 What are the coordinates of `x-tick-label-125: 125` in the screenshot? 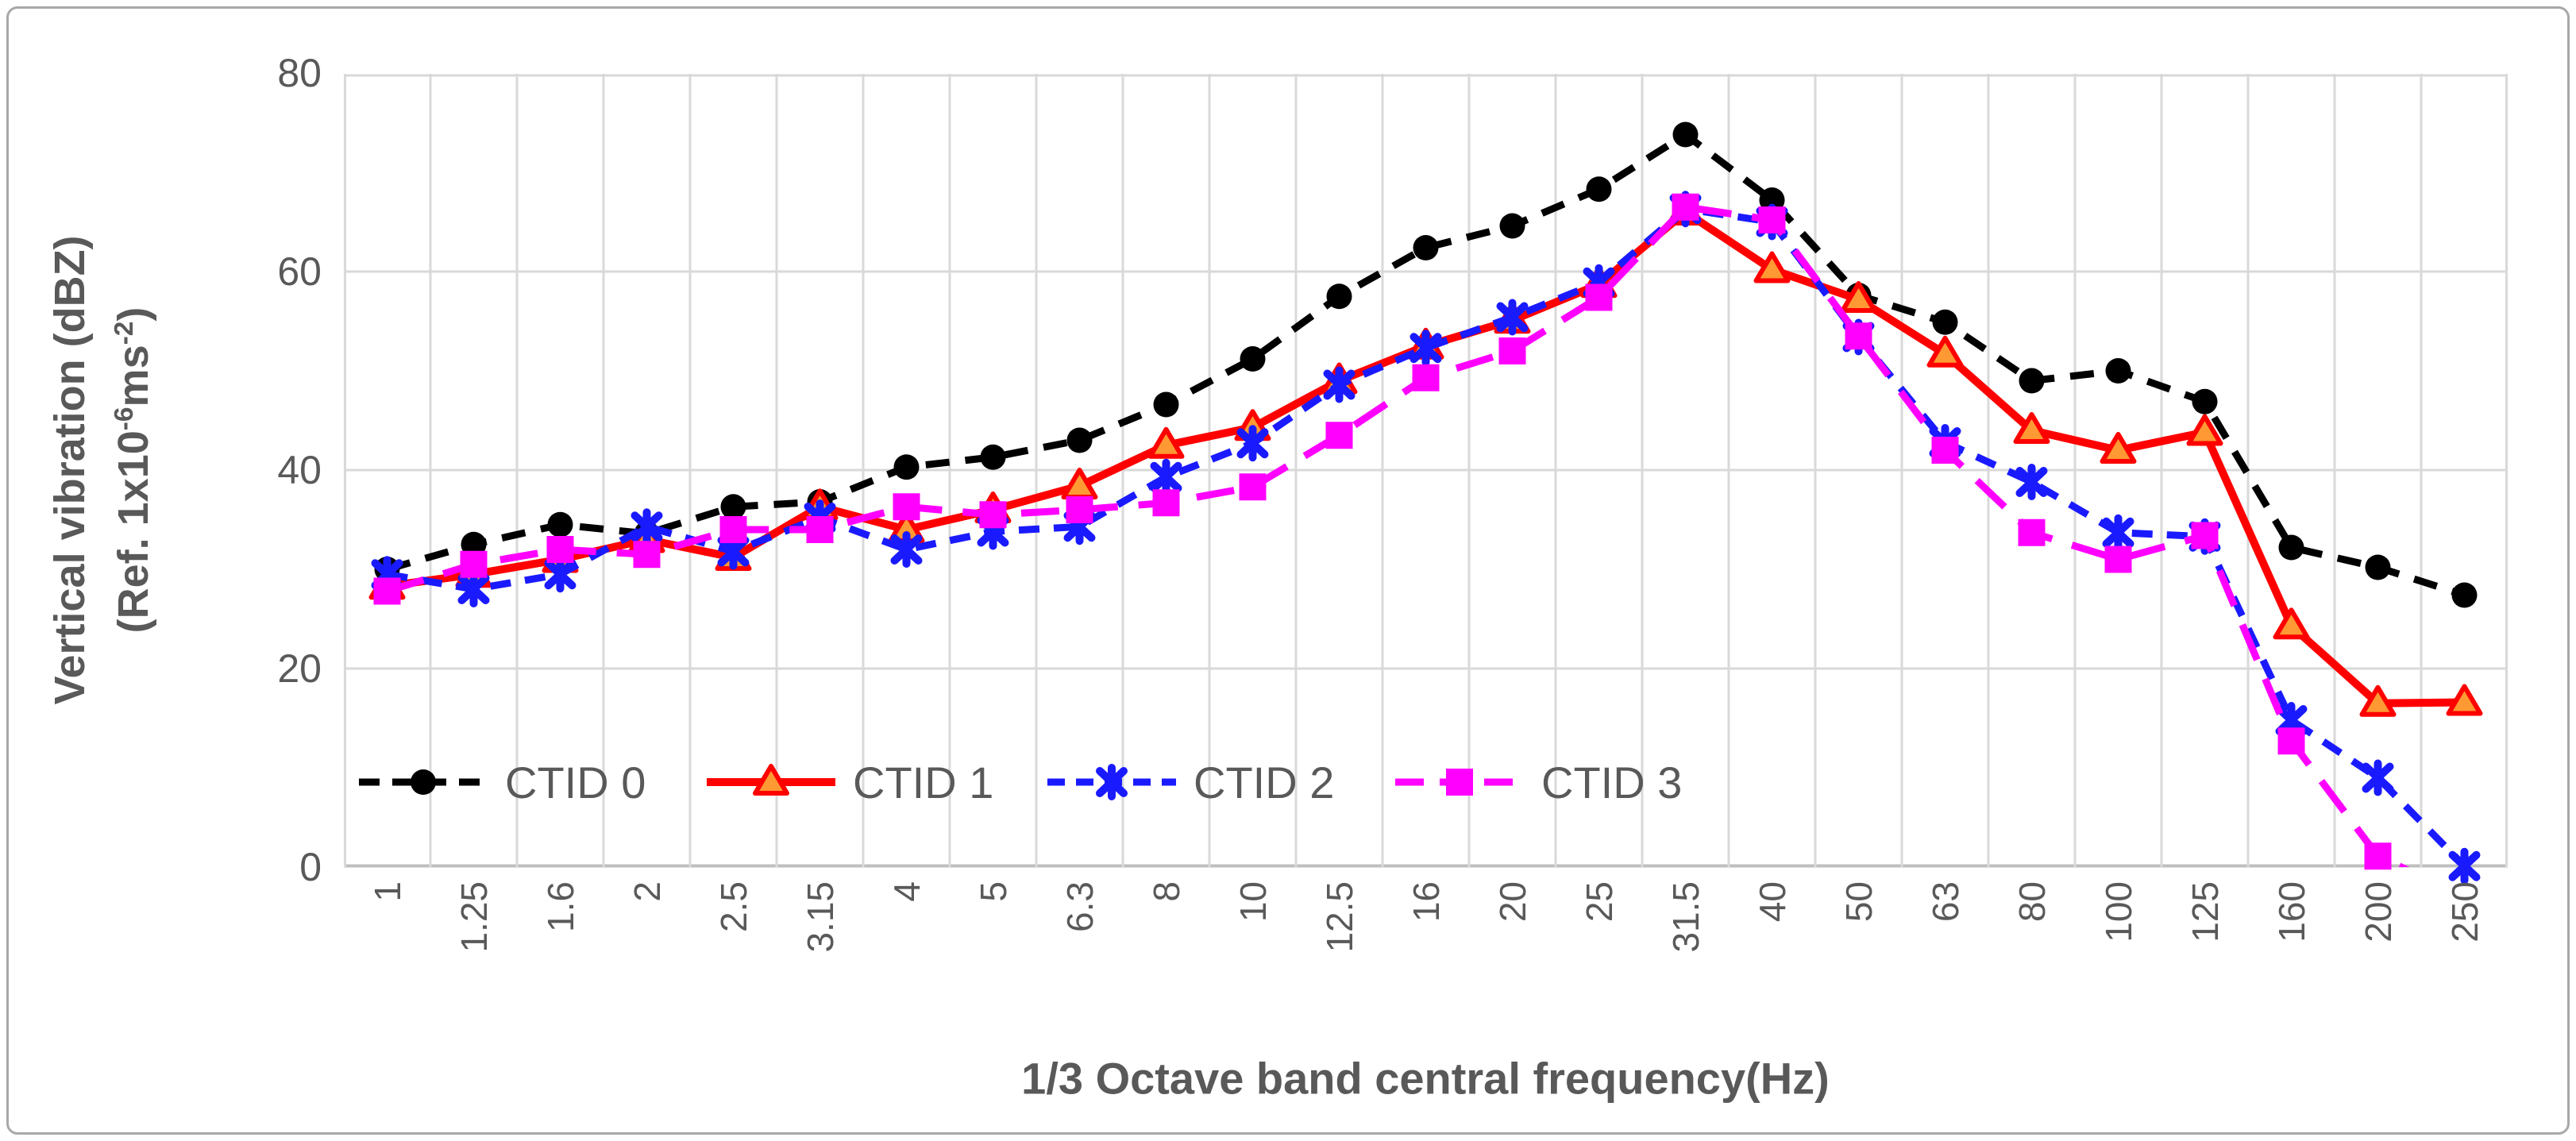 It's located at (2205, 911).